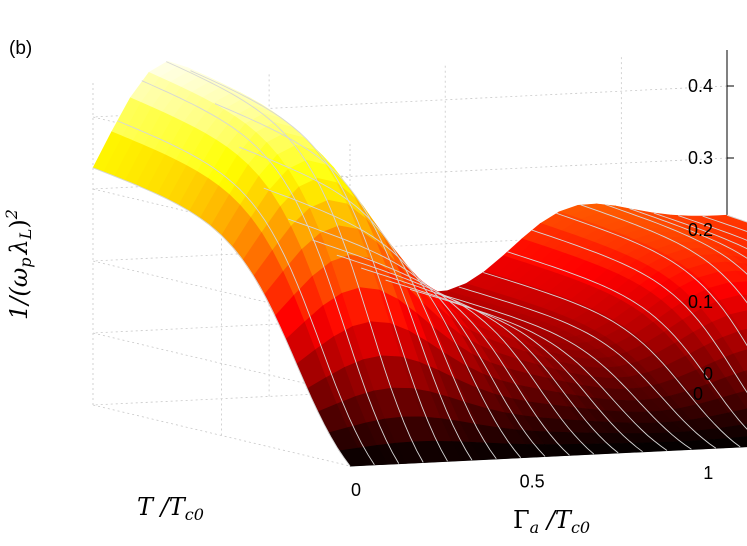  Describe the element at coordinates (698, 394) in the screenshot. I see `x-tick-label: 0` at that location.